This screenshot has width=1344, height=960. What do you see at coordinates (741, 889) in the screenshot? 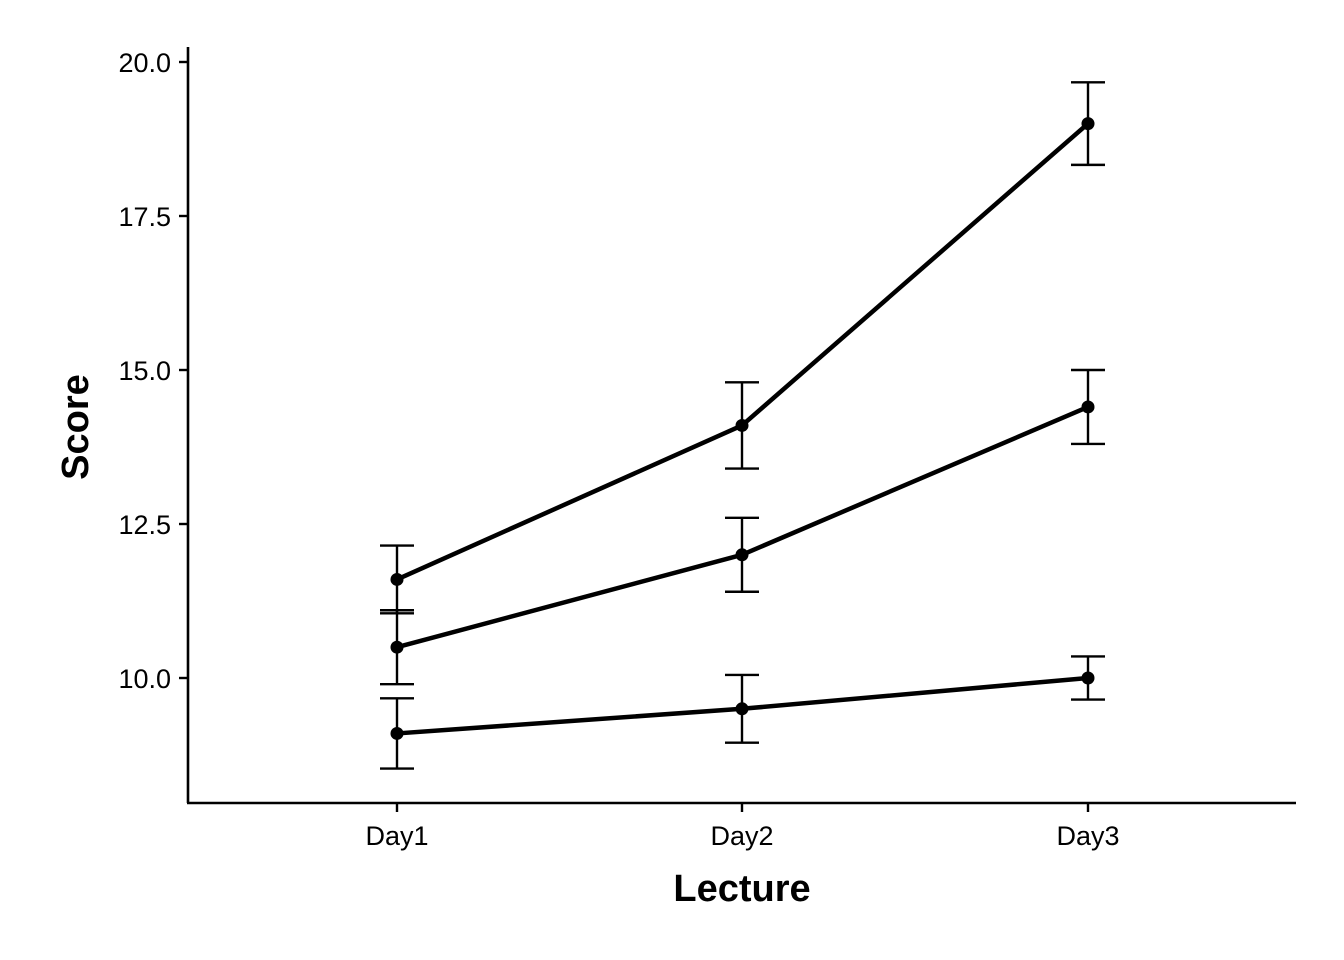
I see `x-axis-title: Lecture` at bounding box center [741, 889].